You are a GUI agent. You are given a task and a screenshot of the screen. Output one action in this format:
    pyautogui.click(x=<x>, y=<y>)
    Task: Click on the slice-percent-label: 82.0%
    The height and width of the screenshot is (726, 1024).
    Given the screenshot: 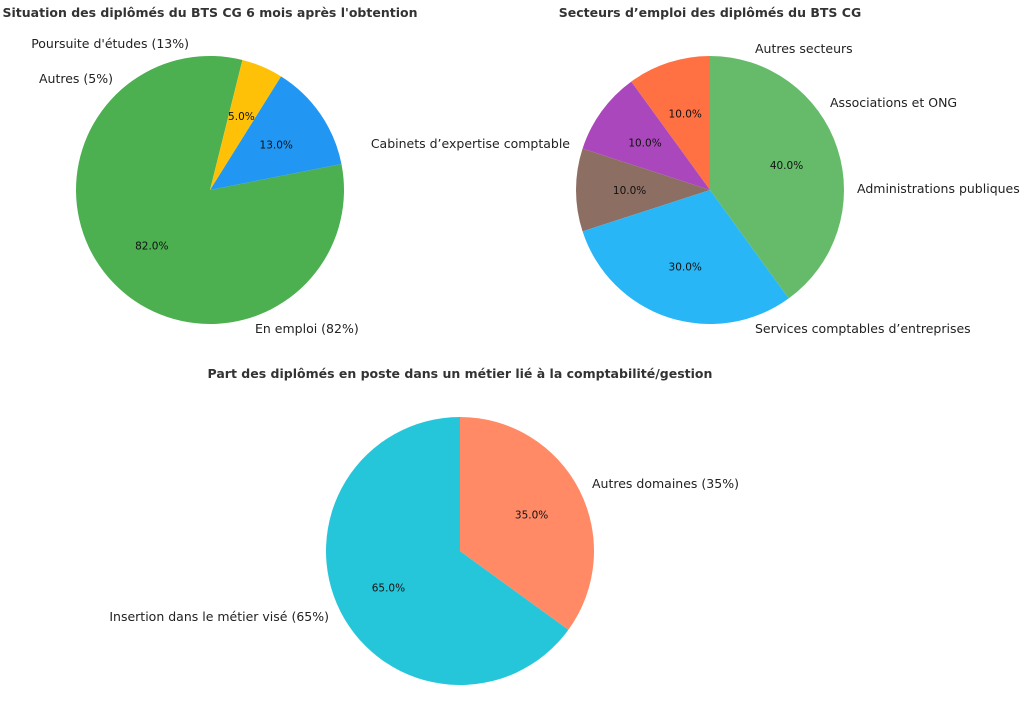 What is the action you would take?
    pyautogui.click(x=151, y=246)
    